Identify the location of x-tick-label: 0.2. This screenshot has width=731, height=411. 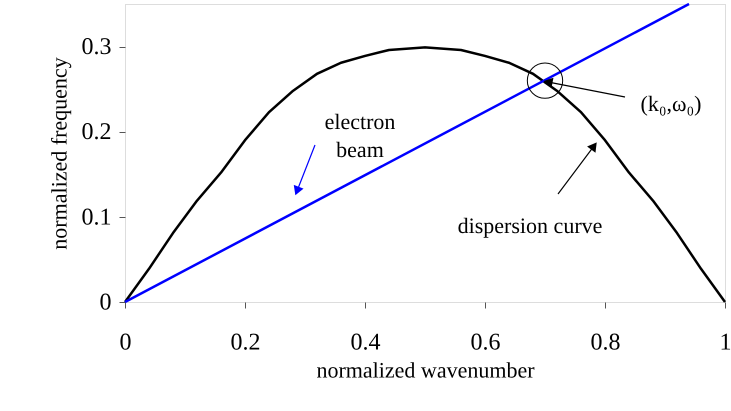
(245, 343).